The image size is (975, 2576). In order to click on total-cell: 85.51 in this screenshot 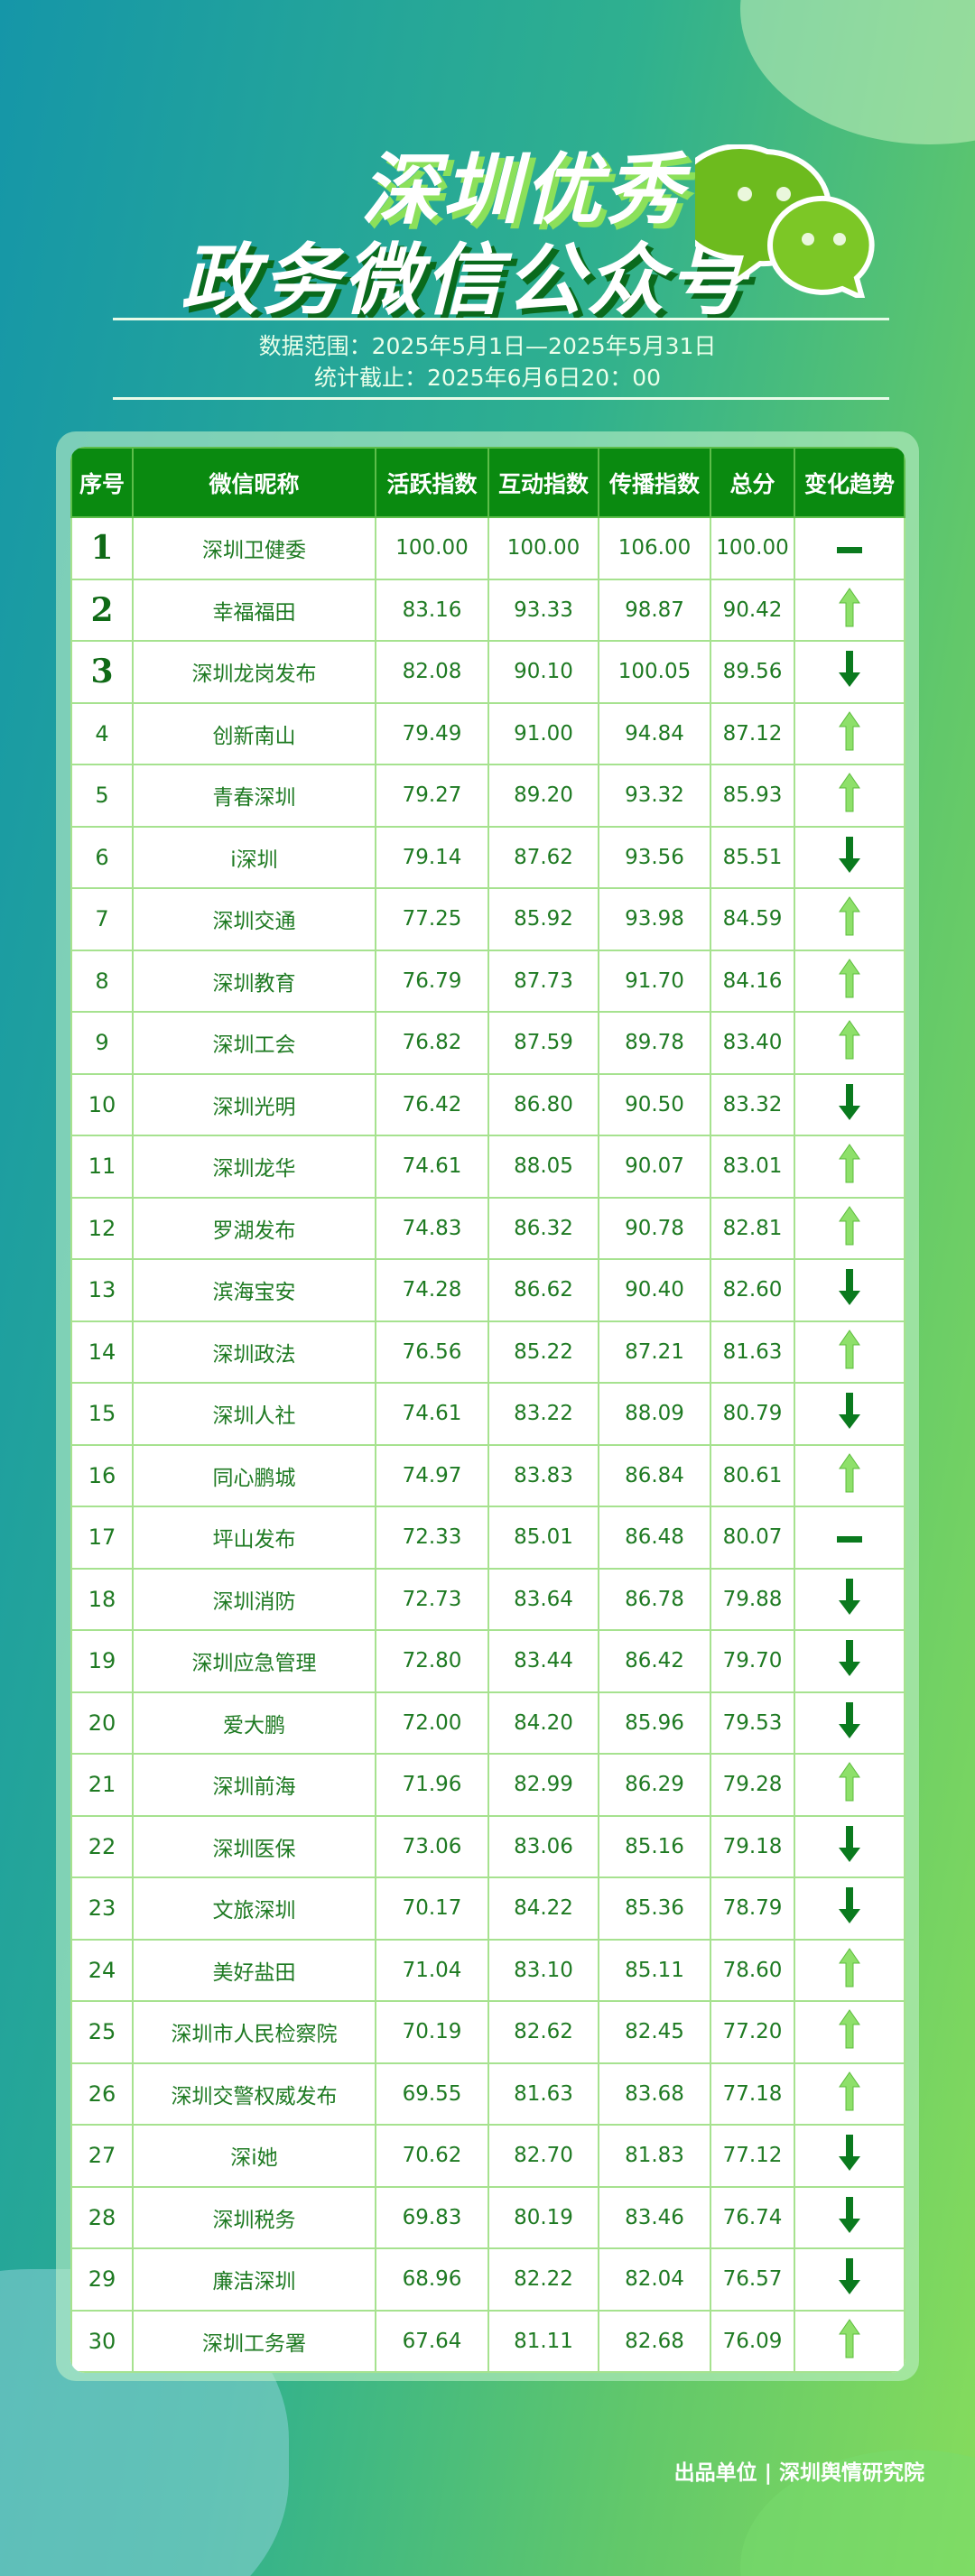, I will do `click(752, 857)`.